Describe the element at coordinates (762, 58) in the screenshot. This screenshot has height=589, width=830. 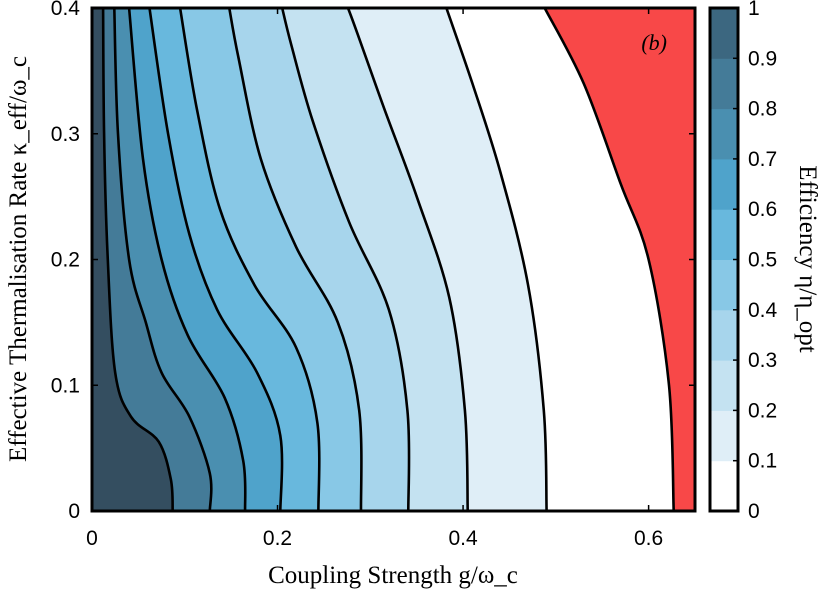
I see `colorbar-tick-label: 0.9` at that location.